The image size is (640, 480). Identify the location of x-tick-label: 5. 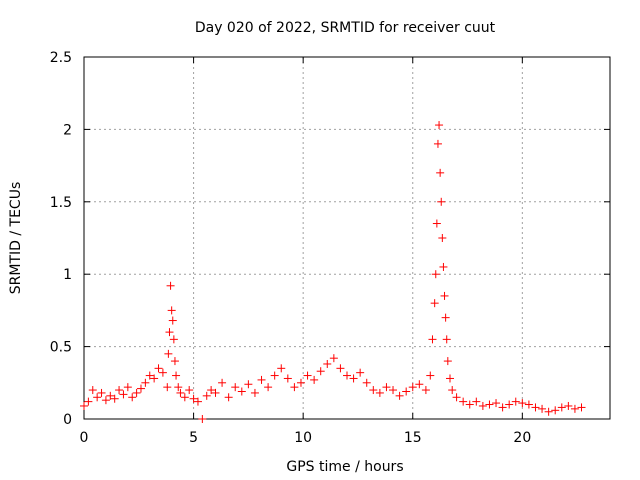
(193, 438).